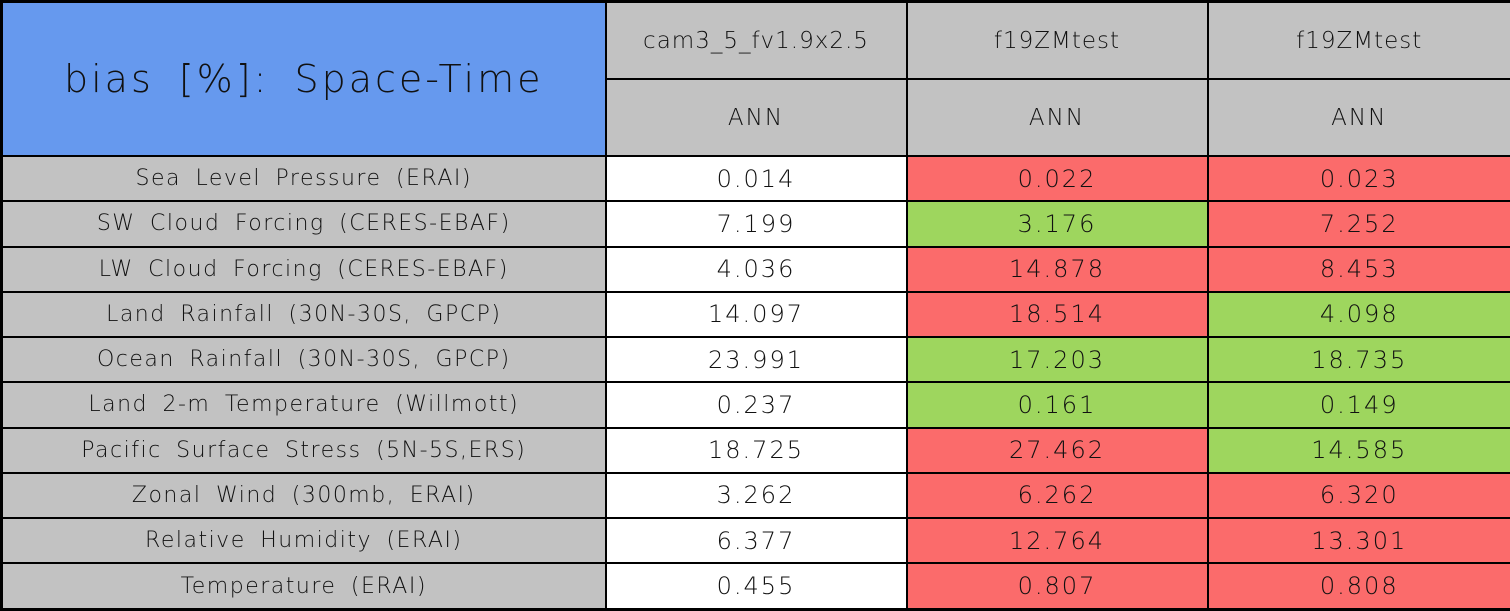  Describe the element at coordinates (303, 495) in the screenshot. I see `row-label: Zonal Wind (300mb, ERAI)` at that location.